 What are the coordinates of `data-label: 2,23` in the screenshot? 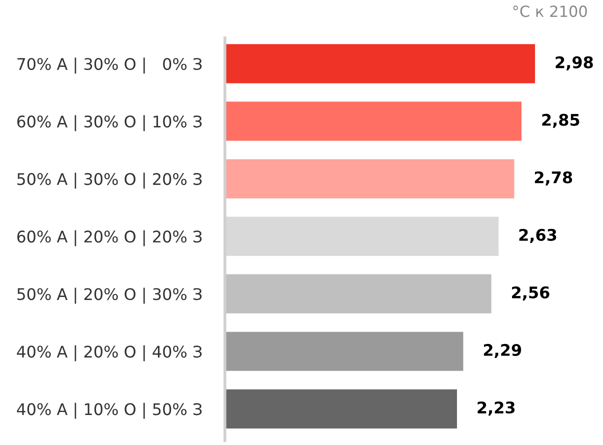 It's located at (496, 408).